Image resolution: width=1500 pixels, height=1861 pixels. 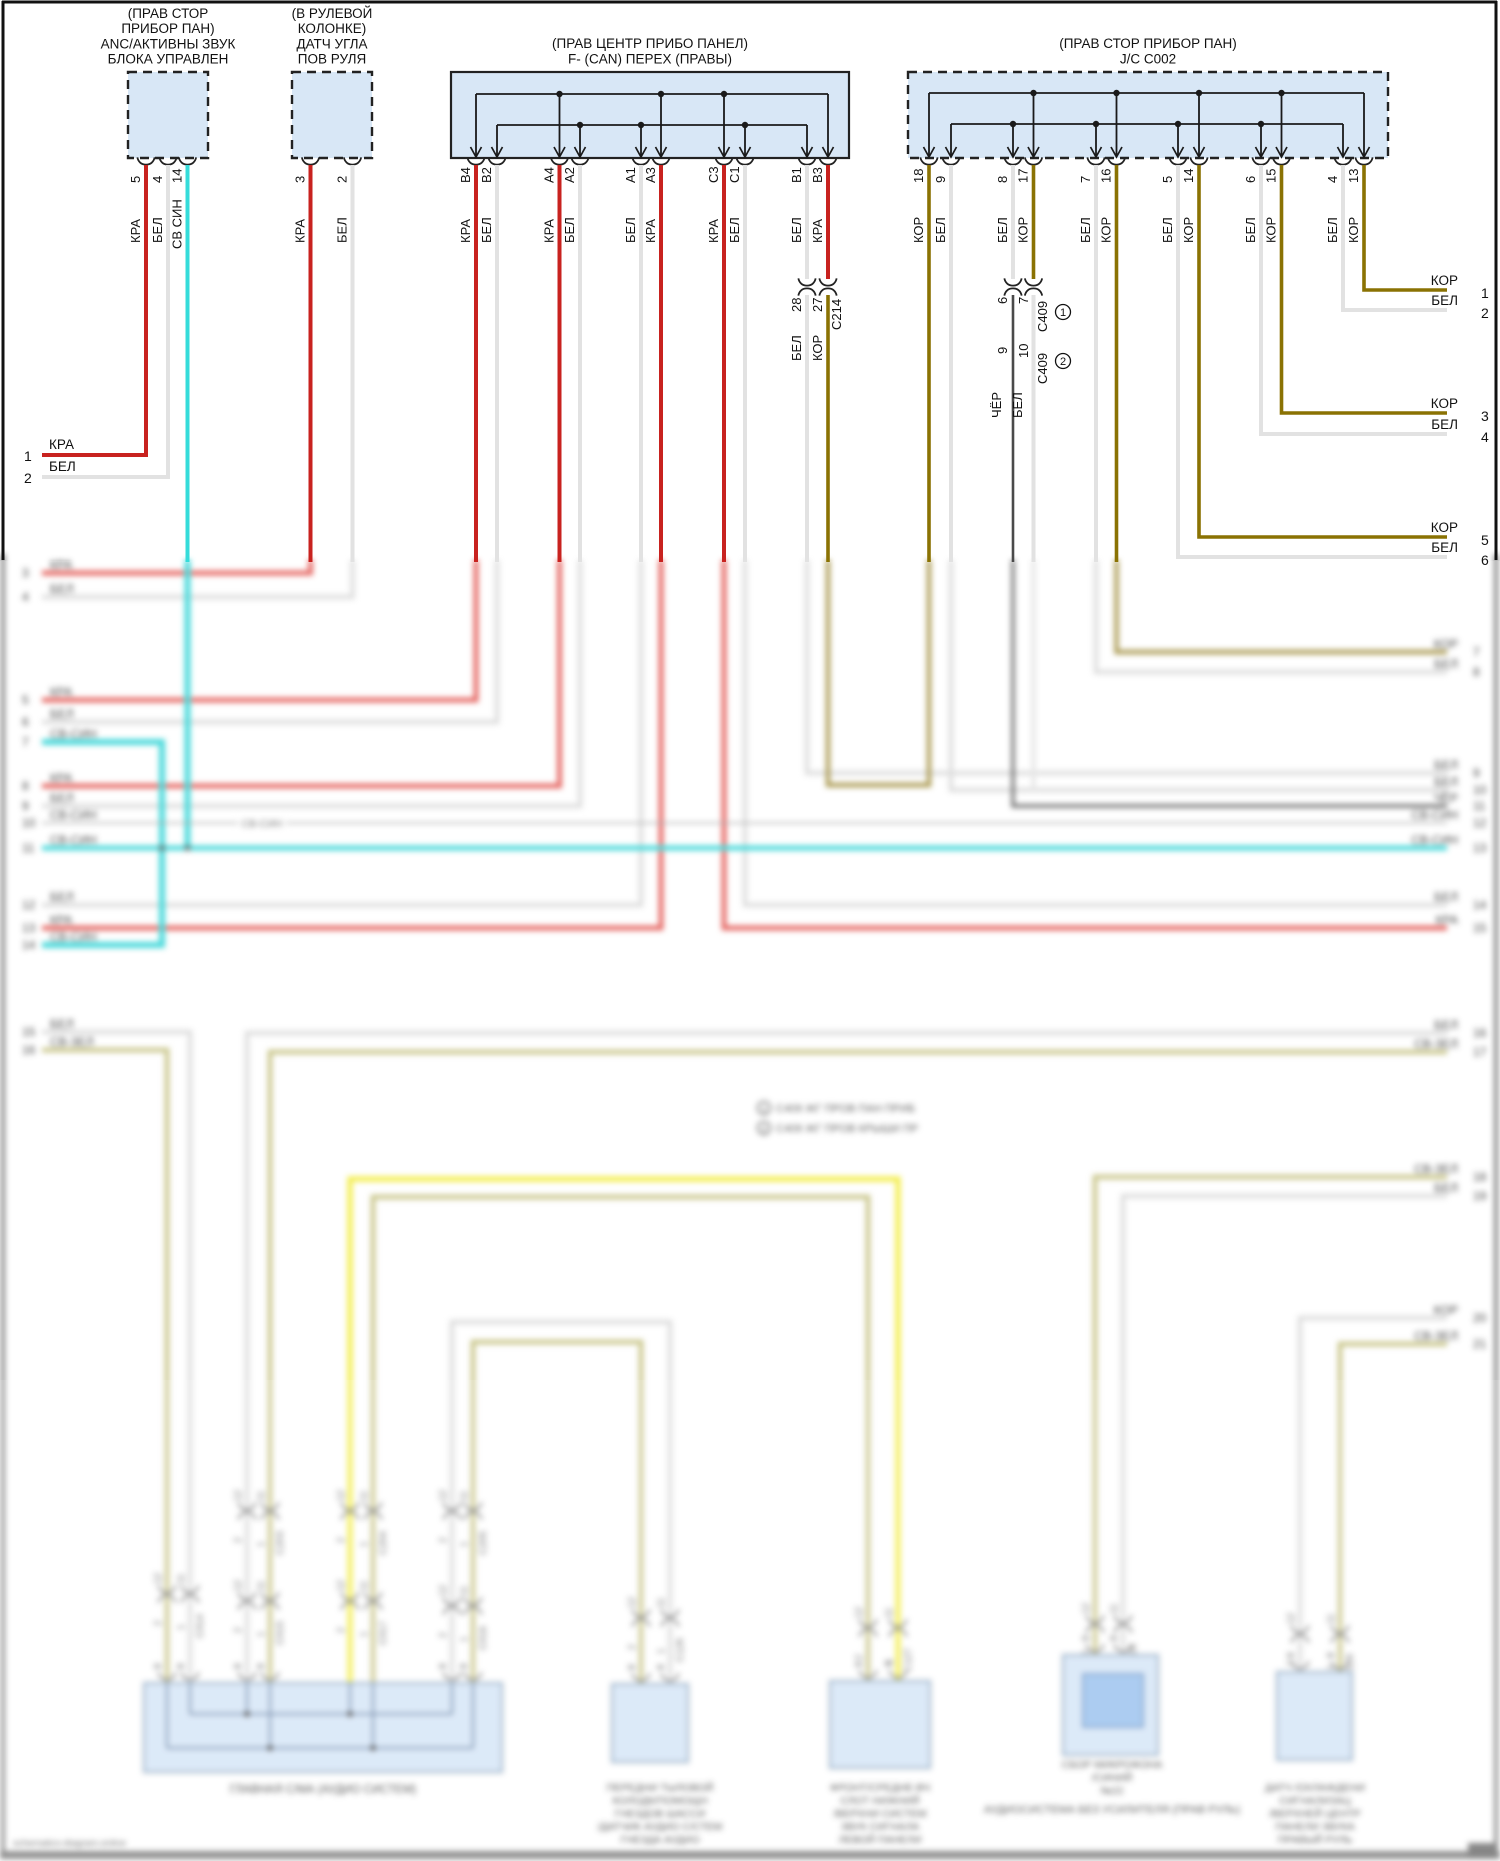 What do you see at coordinates (1480, 1196) in the screenshot?
I see `svg-text: 19` at bounding box center [1480, 1196].